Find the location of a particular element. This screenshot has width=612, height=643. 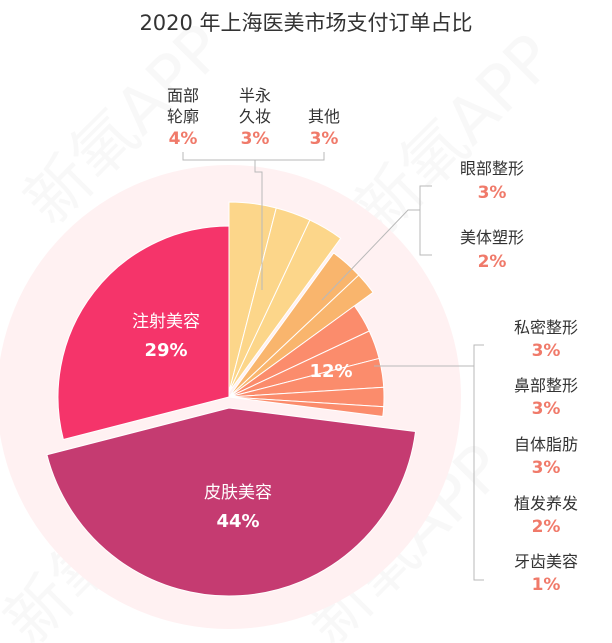

group-value: 12% is located at coordinates (330, 371).